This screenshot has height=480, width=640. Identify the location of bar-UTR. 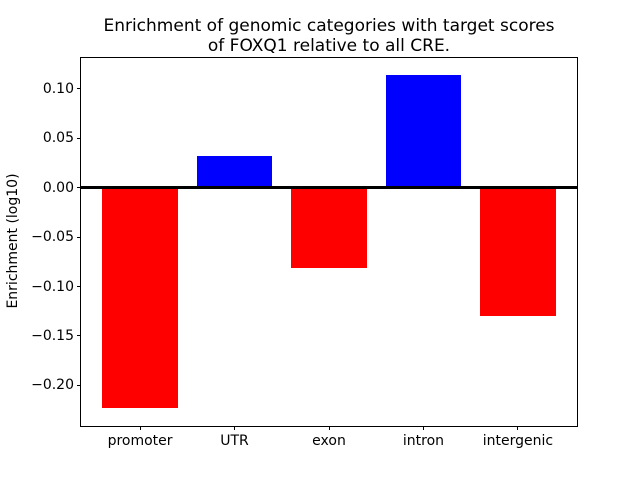
(234, 171).